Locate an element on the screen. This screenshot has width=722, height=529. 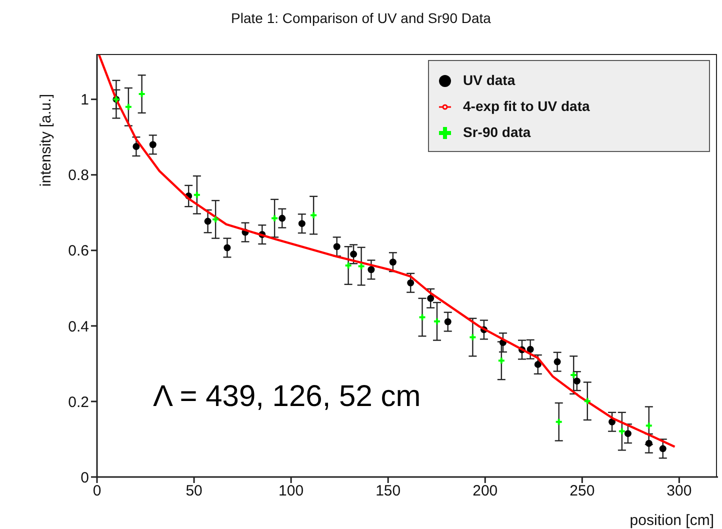
x-tick-label: 150 is located at coordinates (388, 491).